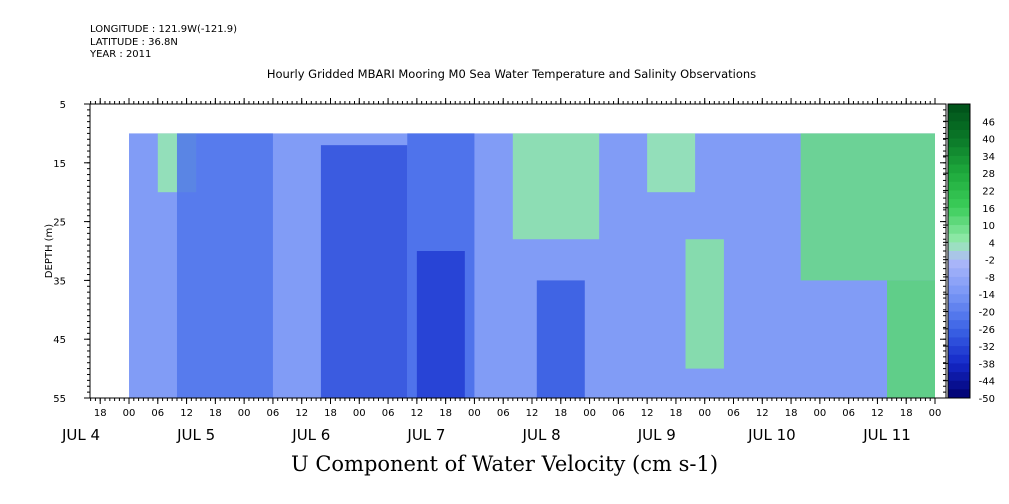 The width and height of the screenshot is (1009, 504). What do you see at coordinates (656, 435) in the screenshot?
I see `x-day-label: JUL 9` at bounding box center [656, 435].